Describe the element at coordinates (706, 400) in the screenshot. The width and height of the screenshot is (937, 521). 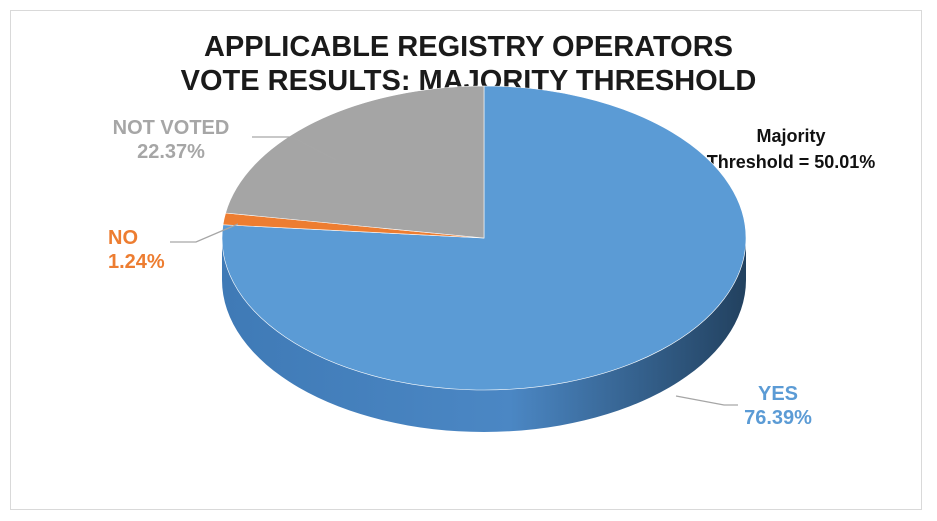
I see `leader-line-yes` at that location.